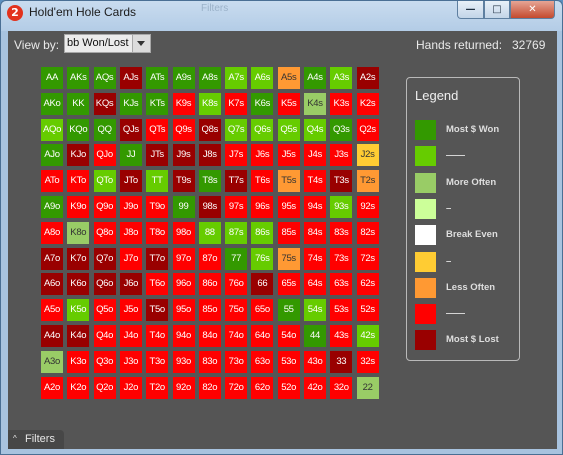  Describe the element at coordinates (78, 129) in the screenshot. I see `hand-cell: KQo` at that location.